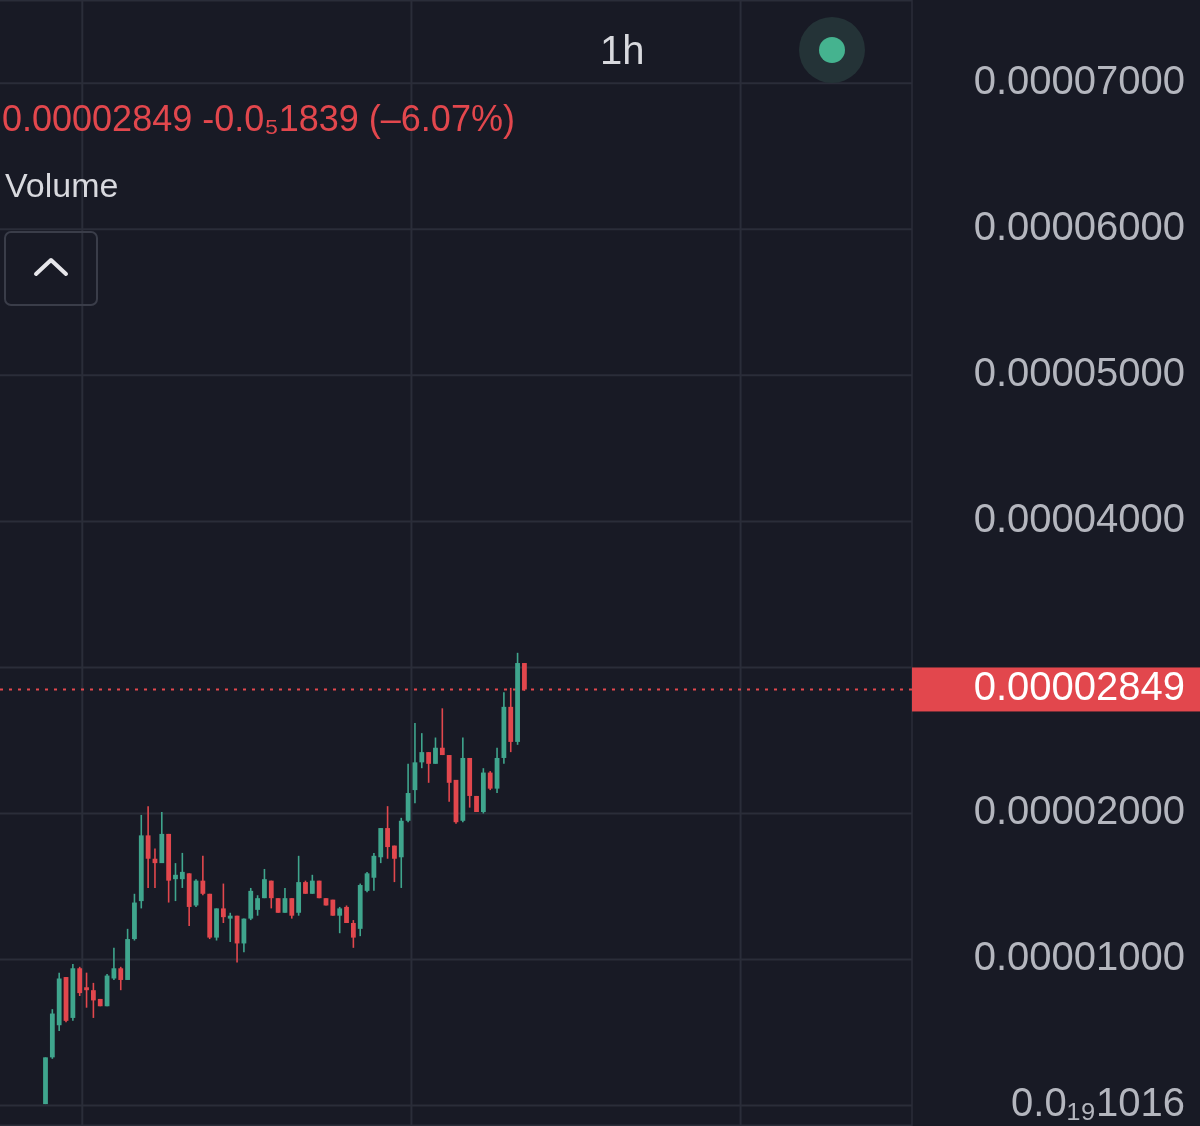 The width and height of the screenshot is (1200, 1126). I want to click on y-tick-label: 0.00007000, so click(1079, 79).